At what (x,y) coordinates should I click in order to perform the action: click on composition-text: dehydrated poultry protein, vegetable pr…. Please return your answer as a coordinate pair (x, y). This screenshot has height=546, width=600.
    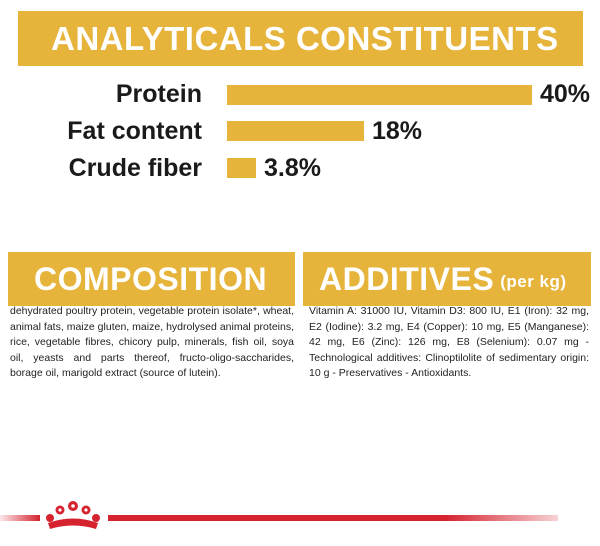
    Looking at the image, I should click on (152, 342).